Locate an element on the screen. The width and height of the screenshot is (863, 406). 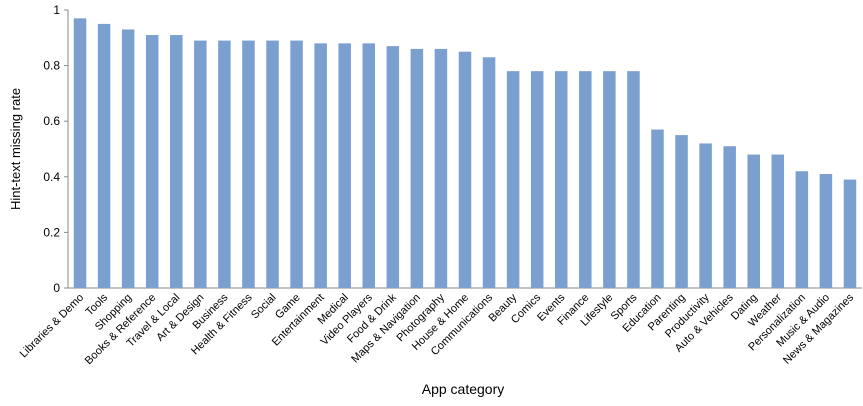
x-tick-label: Libraries & Demo is located at coordinates (52, 326).